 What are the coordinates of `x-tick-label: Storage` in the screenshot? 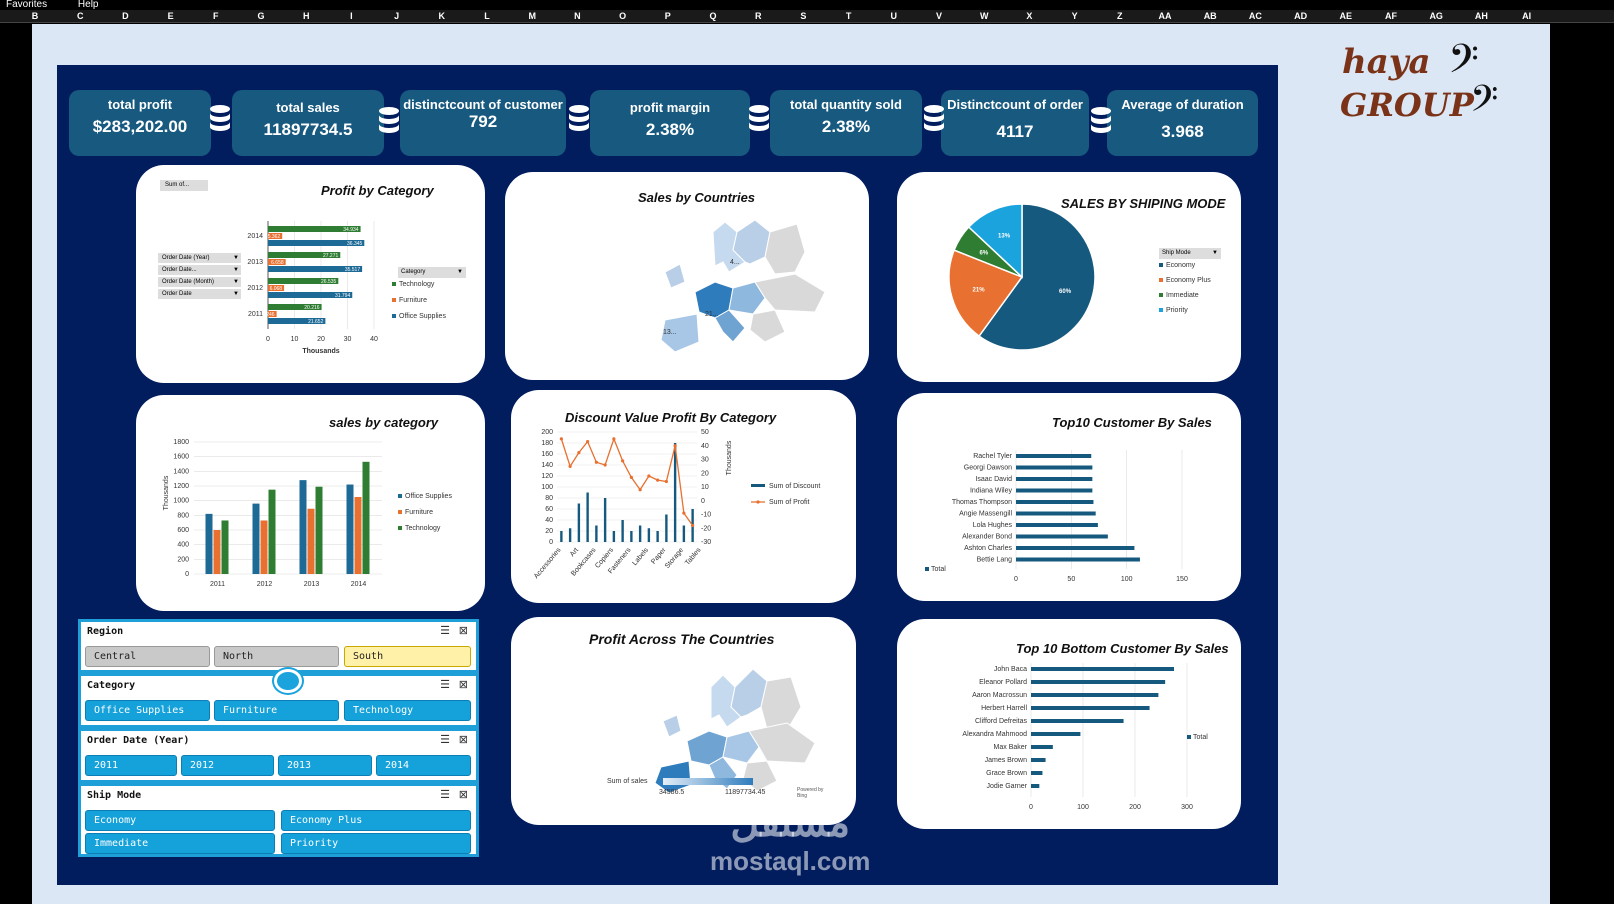 It's located at (674, 558).